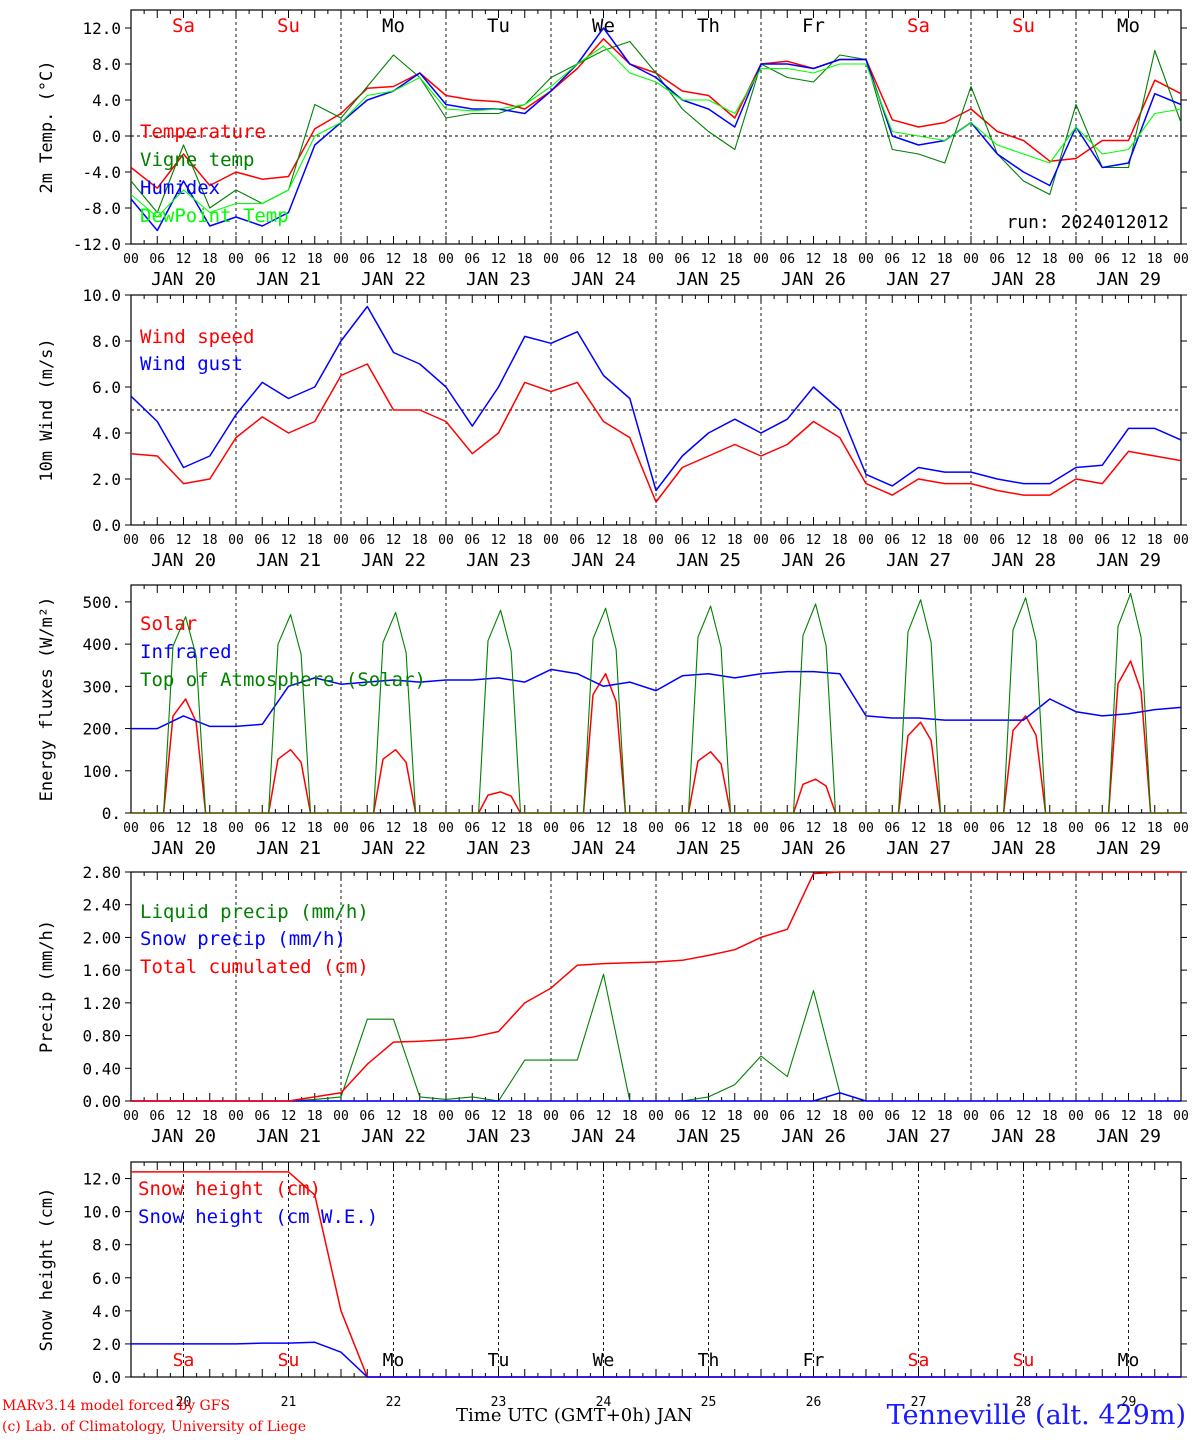  I want to click on y-tick-label: 0.0, so click(106, 1377).